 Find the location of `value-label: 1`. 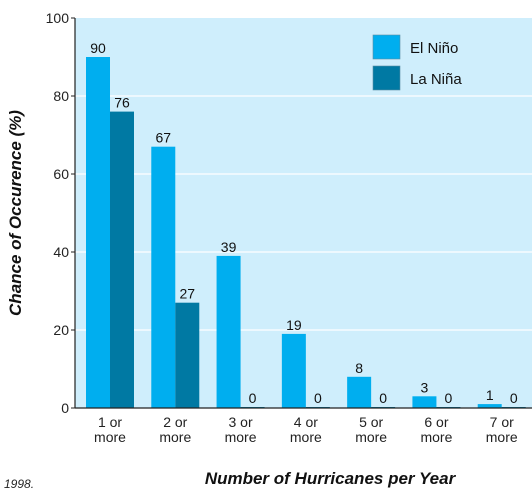

value-label: 1 is located at coordinates (490, 395).